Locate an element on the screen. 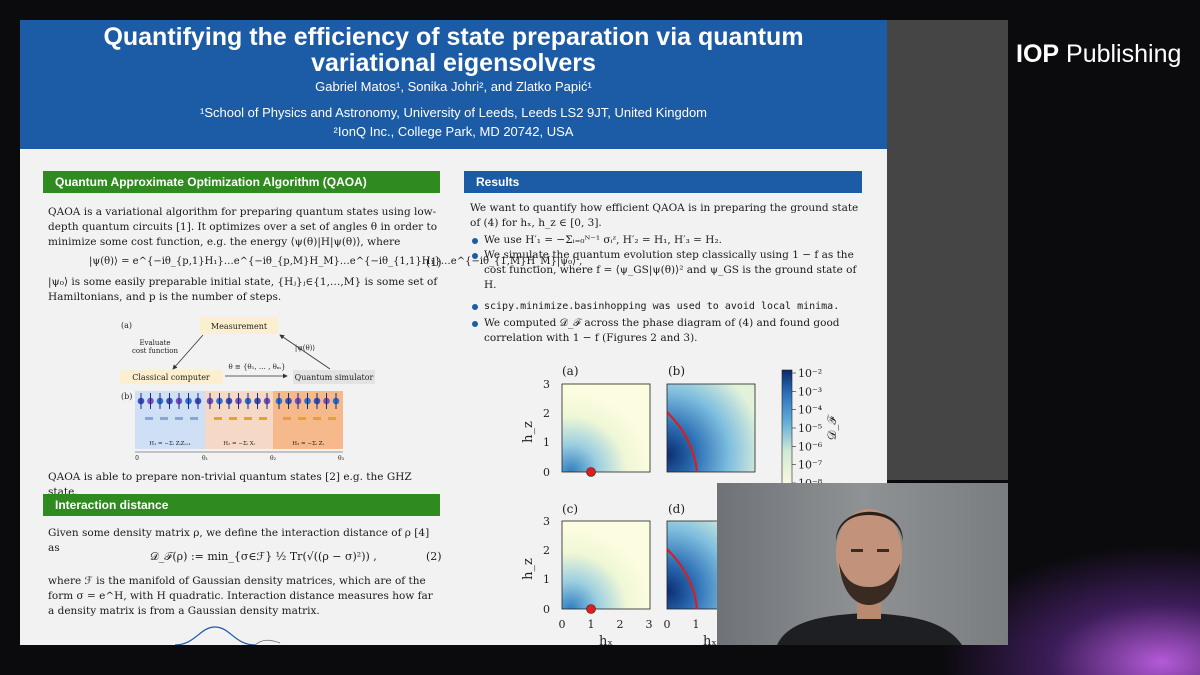  heatmap-c is located at coordinates (606, 565).